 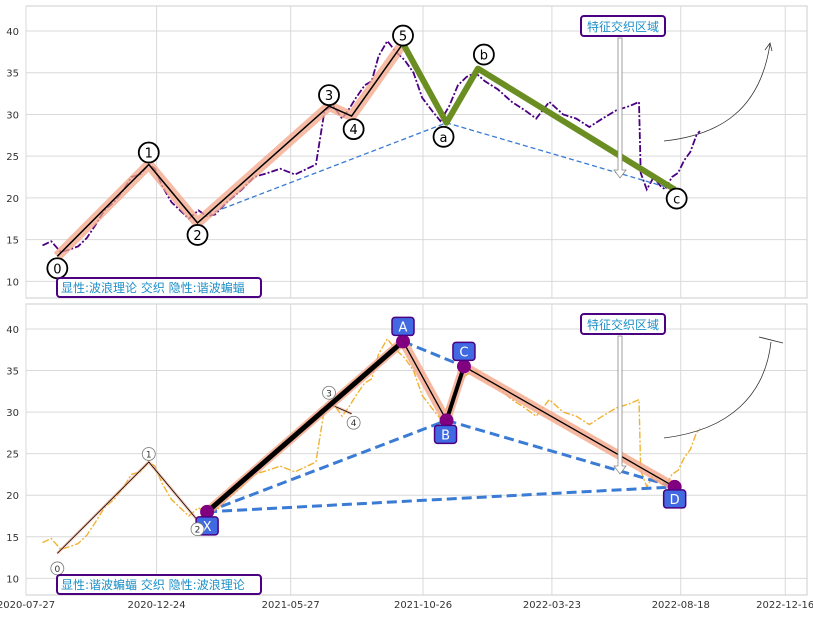 What do you see at coordinates (153, 584) in the screenshot?
I see `pattern-legend-text: 显性:谐波蝙蝠 交织 隐性:波浪理论` at bounding box center [153, 584].